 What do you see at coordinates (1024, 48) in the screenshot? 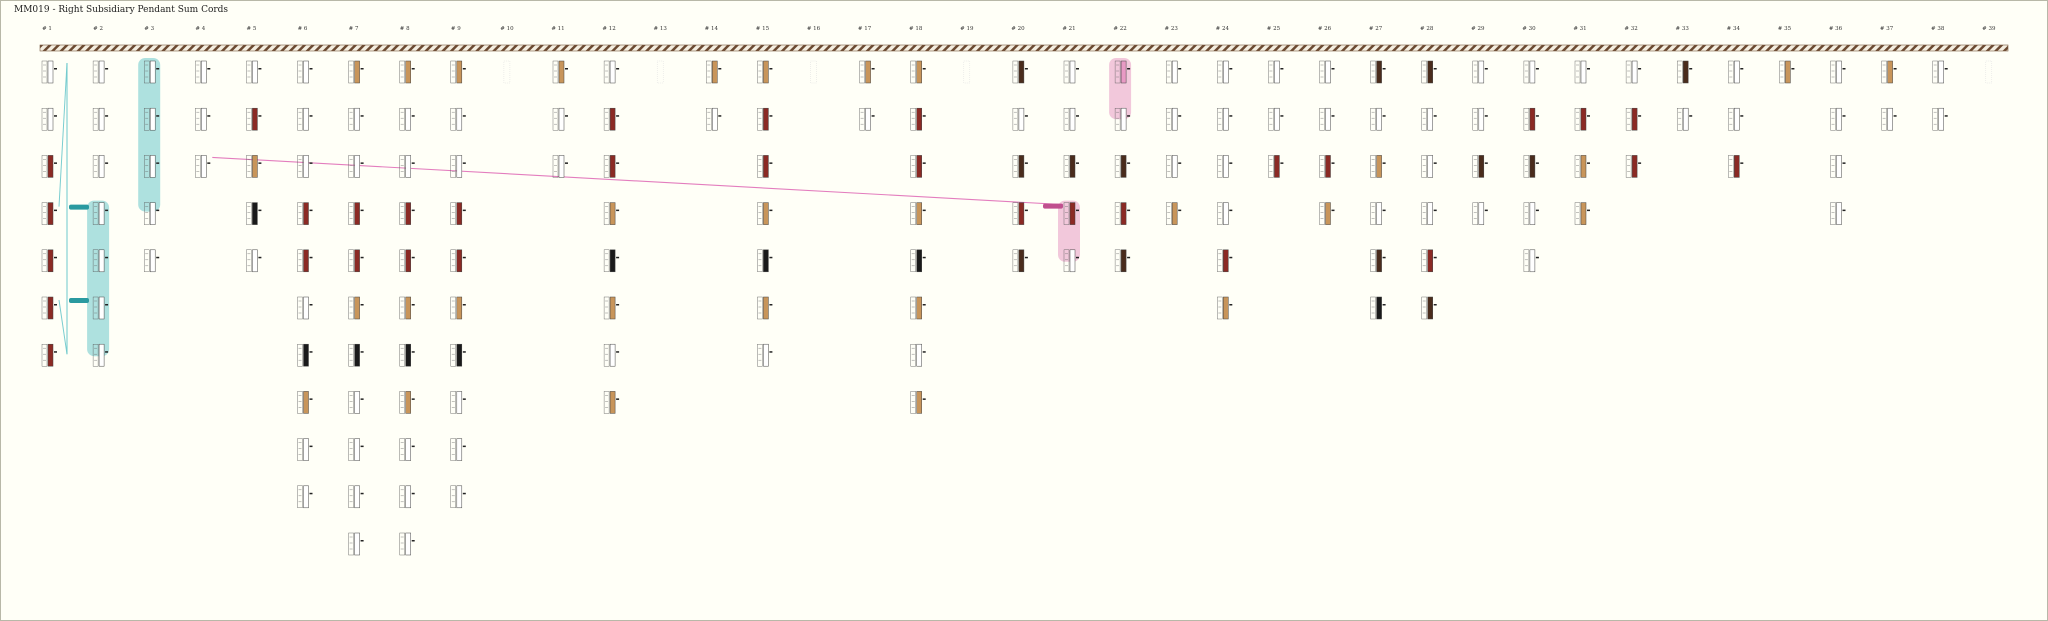
I see `primary-cord` at bounding box center [1024, 48].